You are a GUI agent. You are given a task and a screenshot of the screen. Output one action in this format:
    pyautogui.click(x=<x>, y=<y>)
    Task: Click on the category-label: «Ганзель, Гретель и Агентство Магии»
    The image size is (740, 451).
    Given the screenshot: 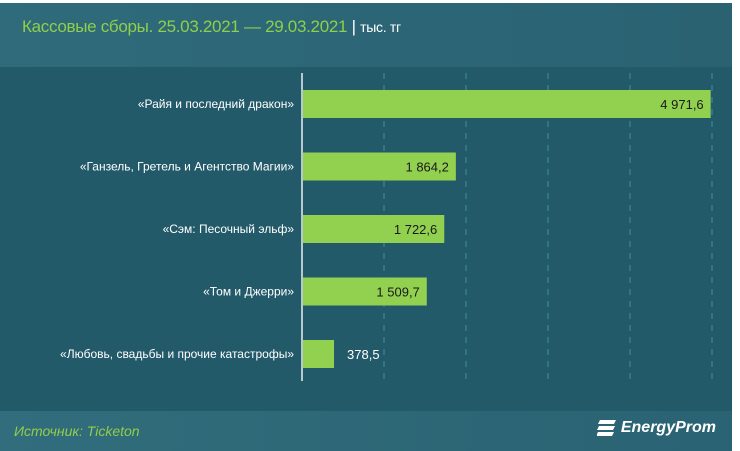 What is the action you would take?
    pyautogui.click(x=187, y=167)
    